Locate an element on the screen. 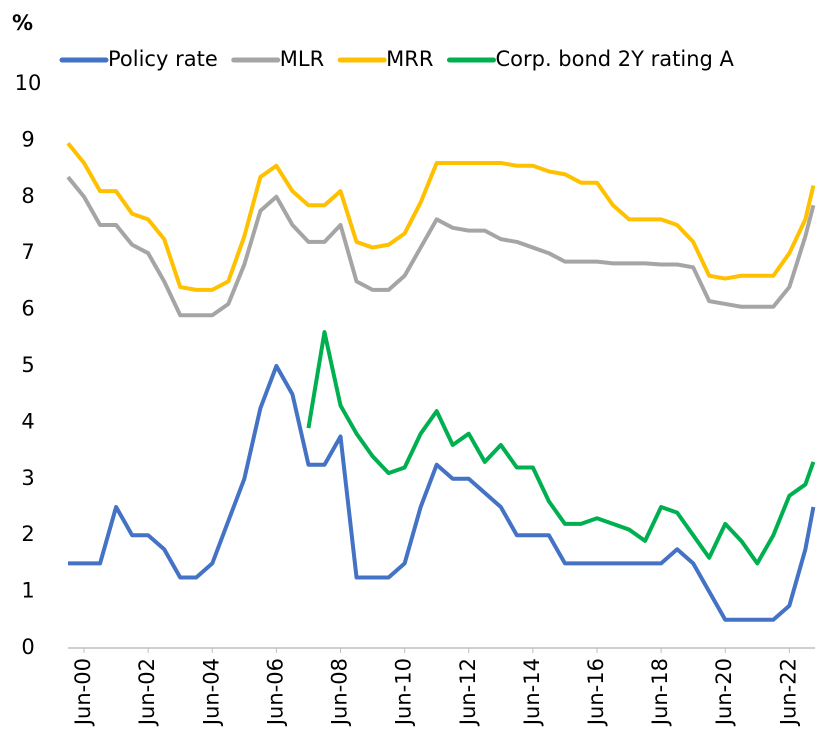  x-tick-label: Jun-10 is located at coordinates (404, 692).